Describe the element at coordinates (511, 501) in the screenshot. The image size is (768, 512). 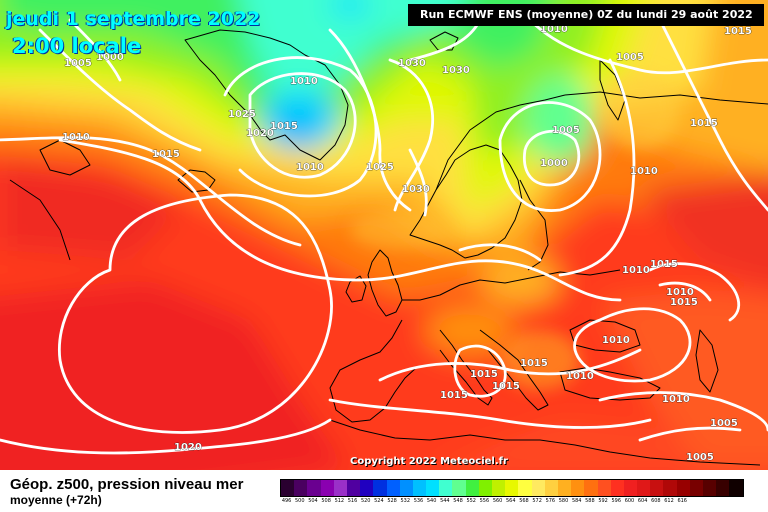
I see `color-scale-tick: 564` at that location.